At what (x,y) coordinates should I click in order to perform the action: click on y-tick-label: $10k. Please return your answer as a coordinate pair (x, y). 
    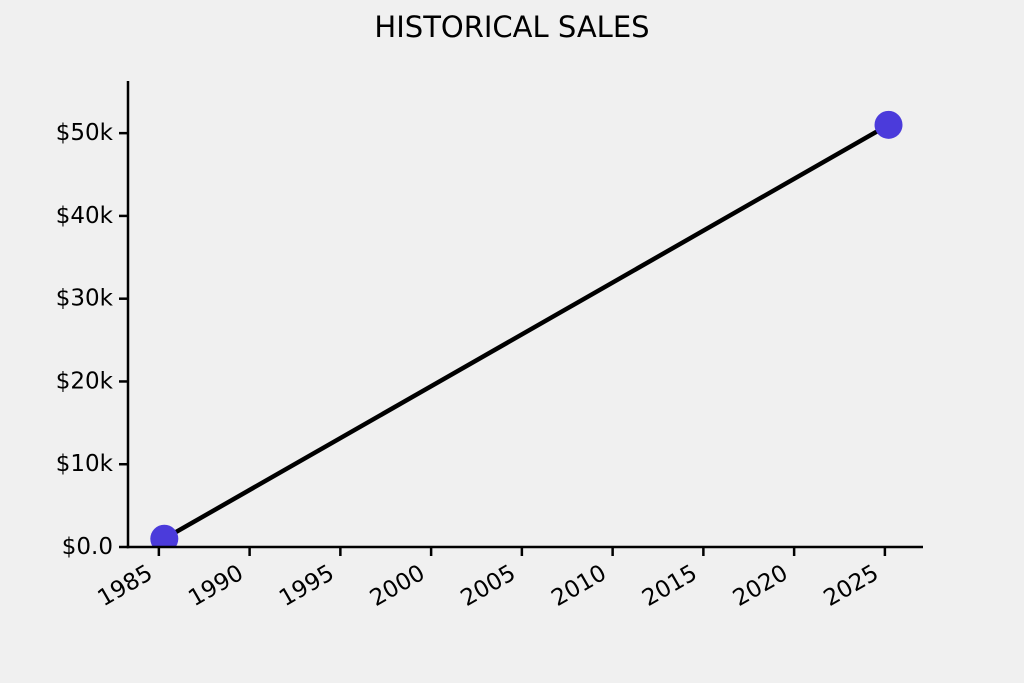
    Looking at the image, I should click on (85, 464).